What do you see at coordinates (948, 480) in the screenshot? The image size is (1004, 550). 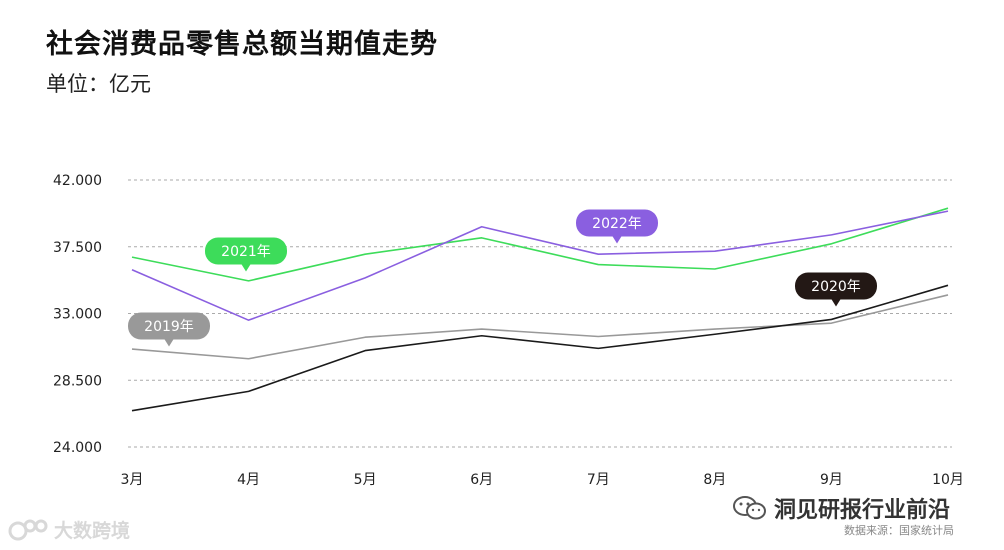 I see `x-tick-label: 10月` at bounding box center [948, 480].